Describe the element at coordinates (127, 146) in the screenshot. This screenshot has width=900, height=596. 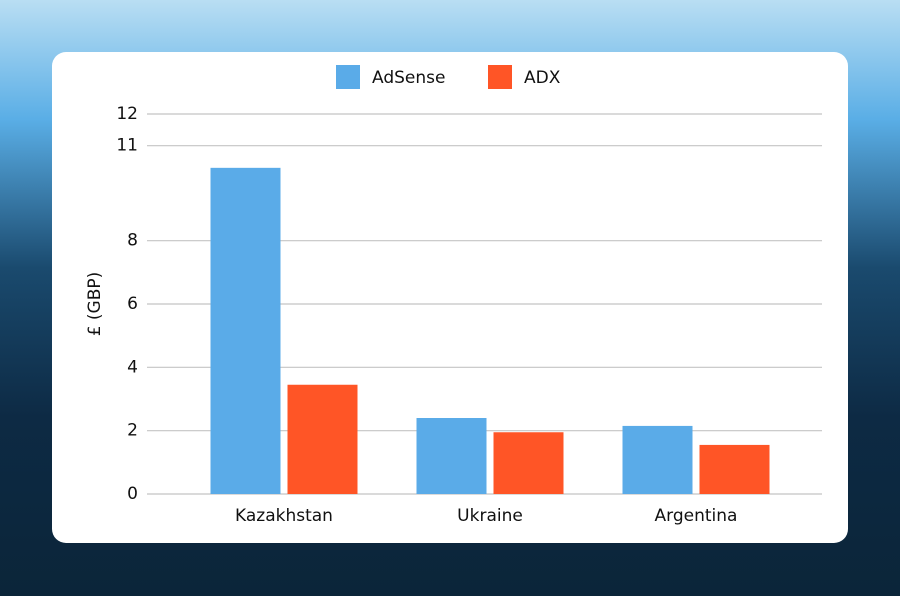
I see `y-tick-label: 11` at that location.